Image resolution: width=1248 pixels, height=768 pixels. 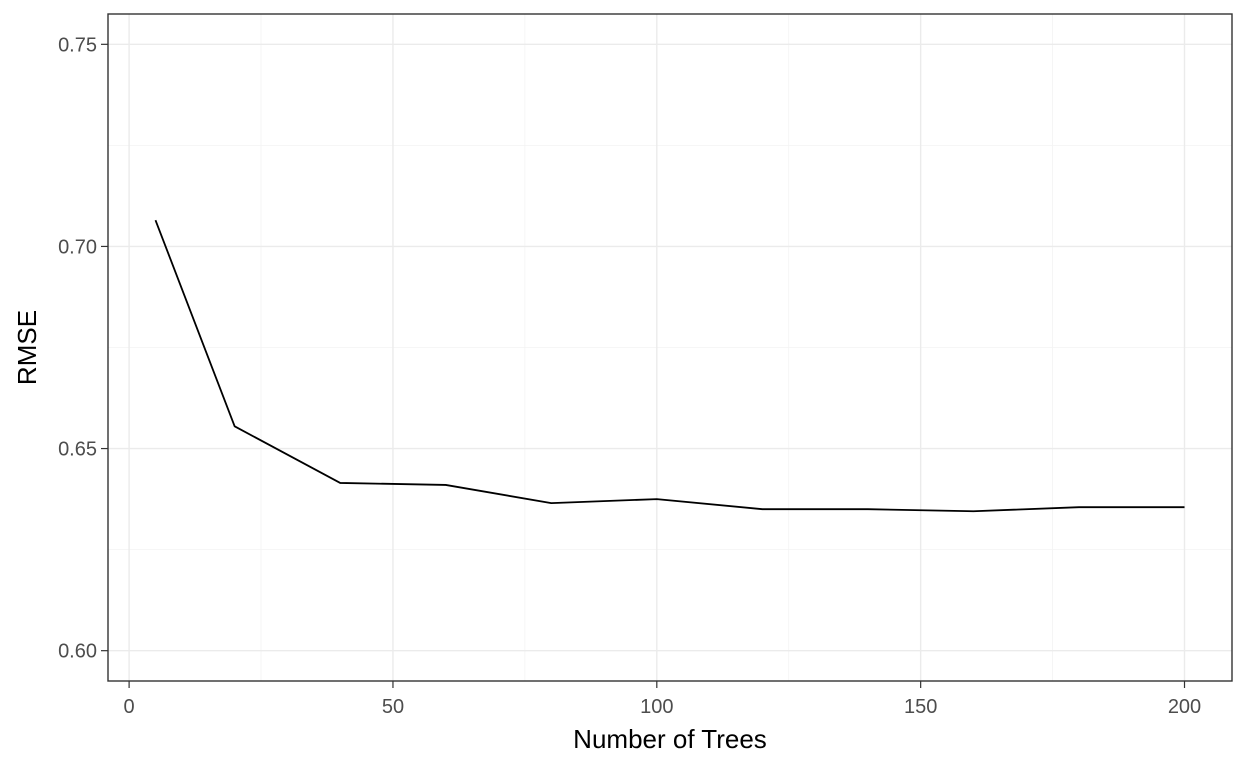 What do you see at coordinates (77, 247) in the screenshot?
I see `y-tick-label: 0.70` at bounding box center [77, 247].